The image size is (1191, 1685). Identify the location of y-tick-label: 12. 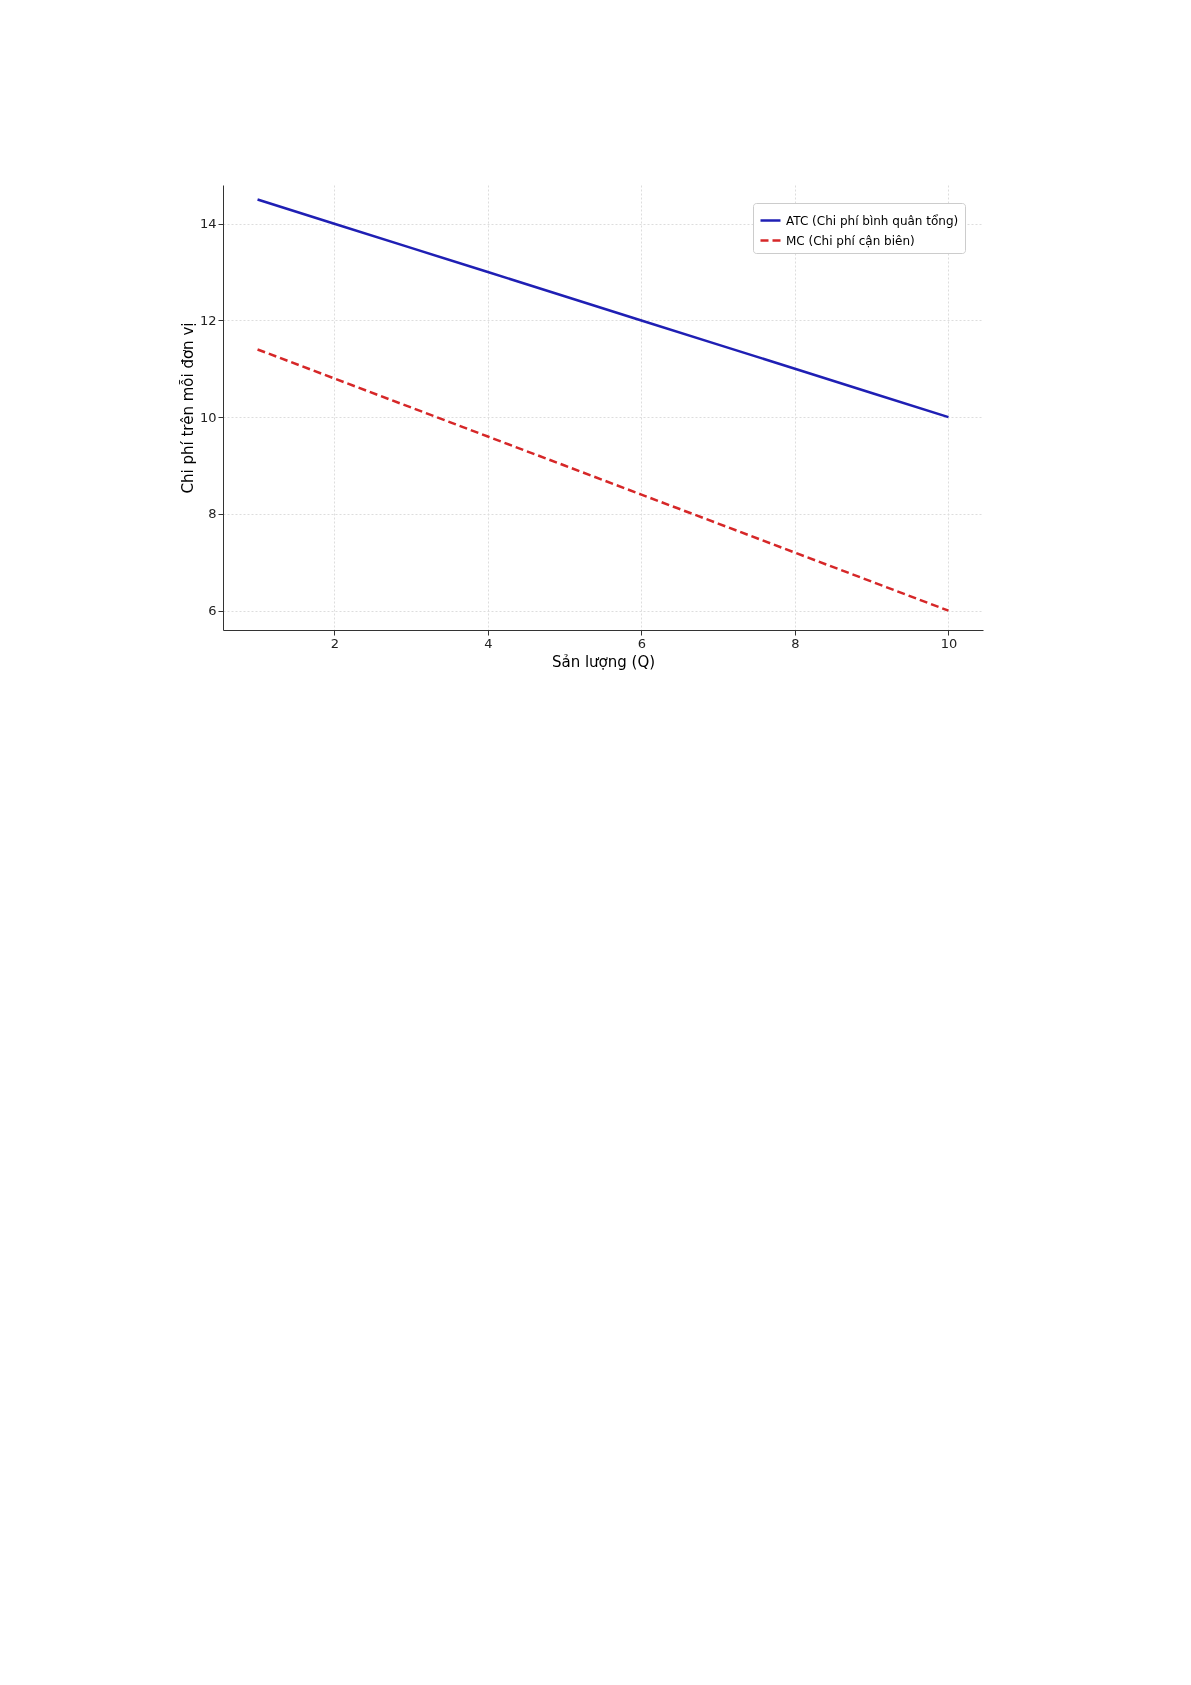
(208, 320).